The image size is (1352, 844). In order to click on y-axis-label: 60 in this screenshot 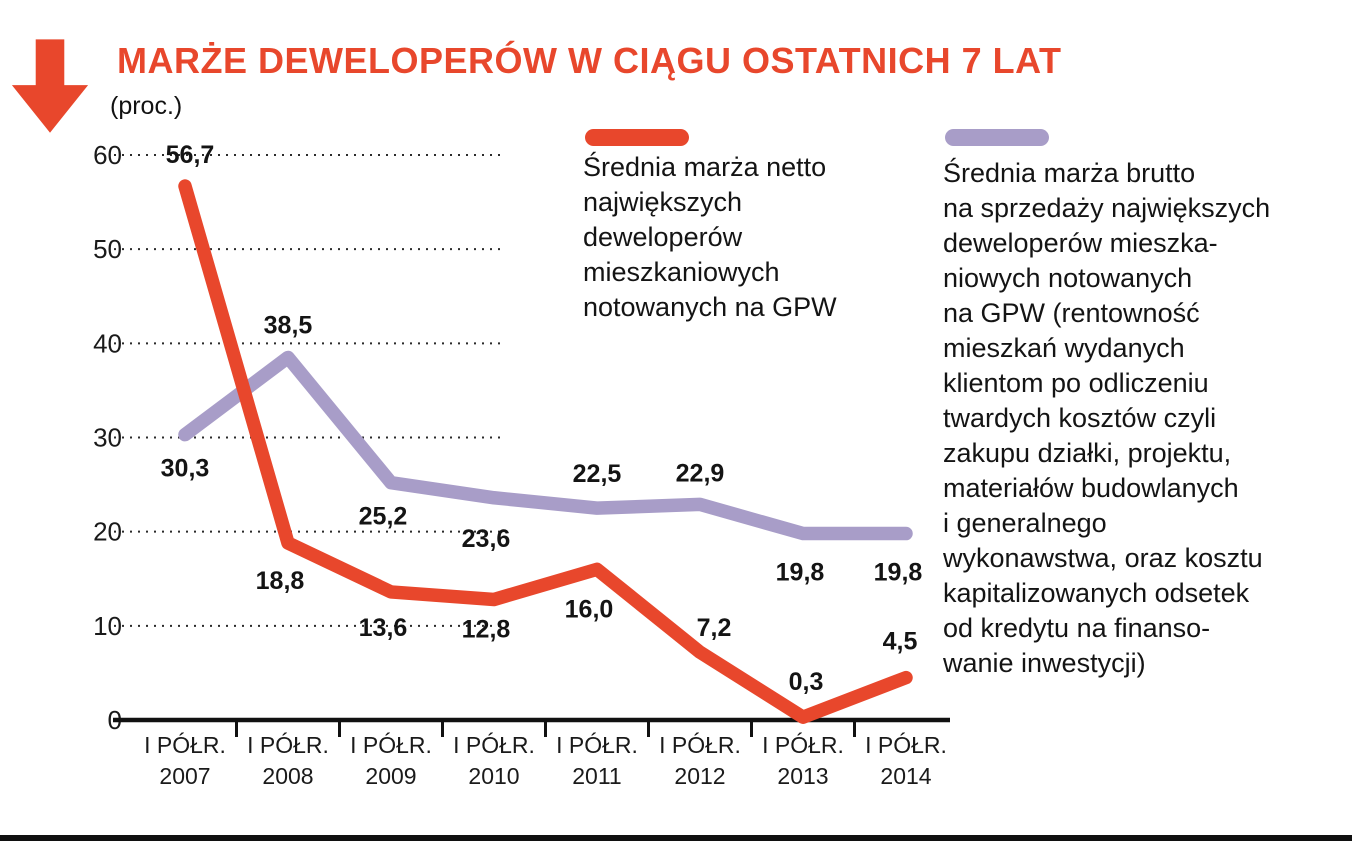, I will do `click(107, 155)`.